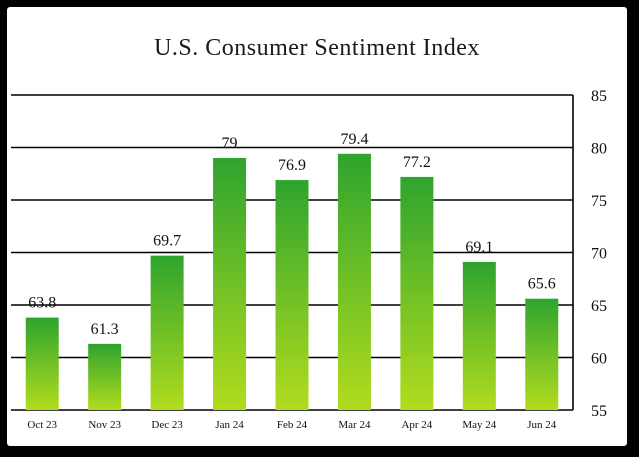 The height and width of the screenshot is (457, 639). I want to click on y-tick-label: 75, so click(599, 201).